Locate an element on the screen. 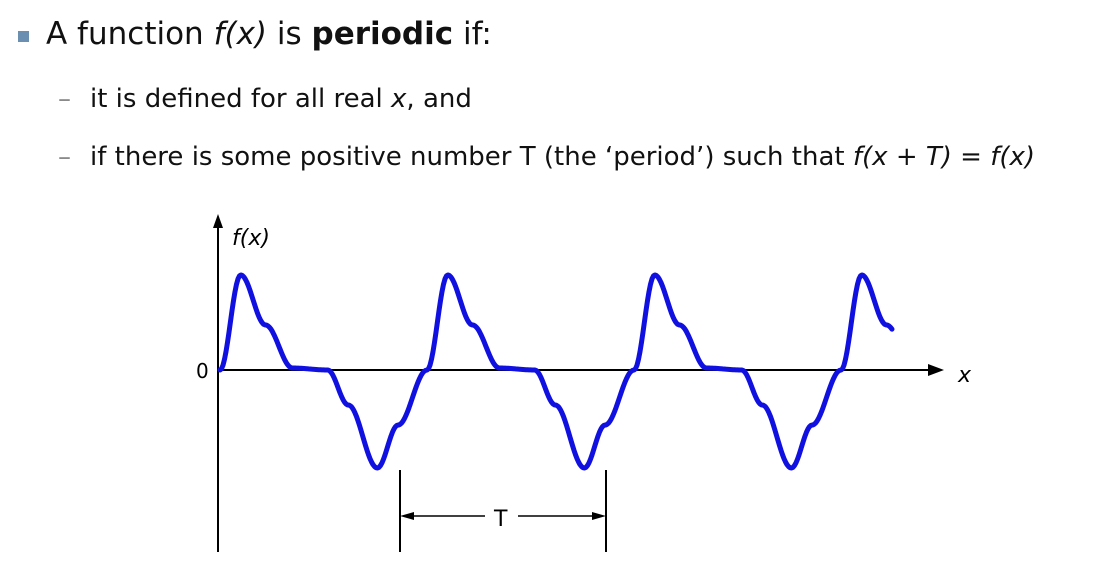  periodic-term: periodic is located at coordinates (382, 34).